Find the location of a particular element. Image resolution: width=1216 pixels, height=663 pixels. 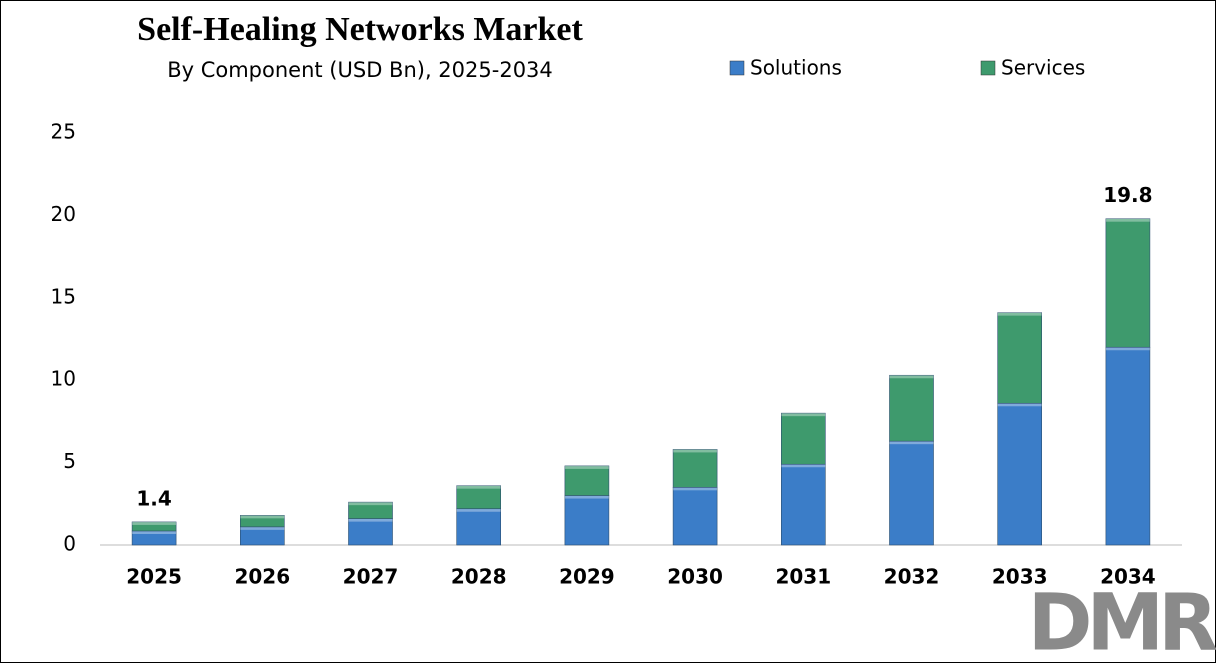

legend-label: Solutions is located at coordinates (796, 68).